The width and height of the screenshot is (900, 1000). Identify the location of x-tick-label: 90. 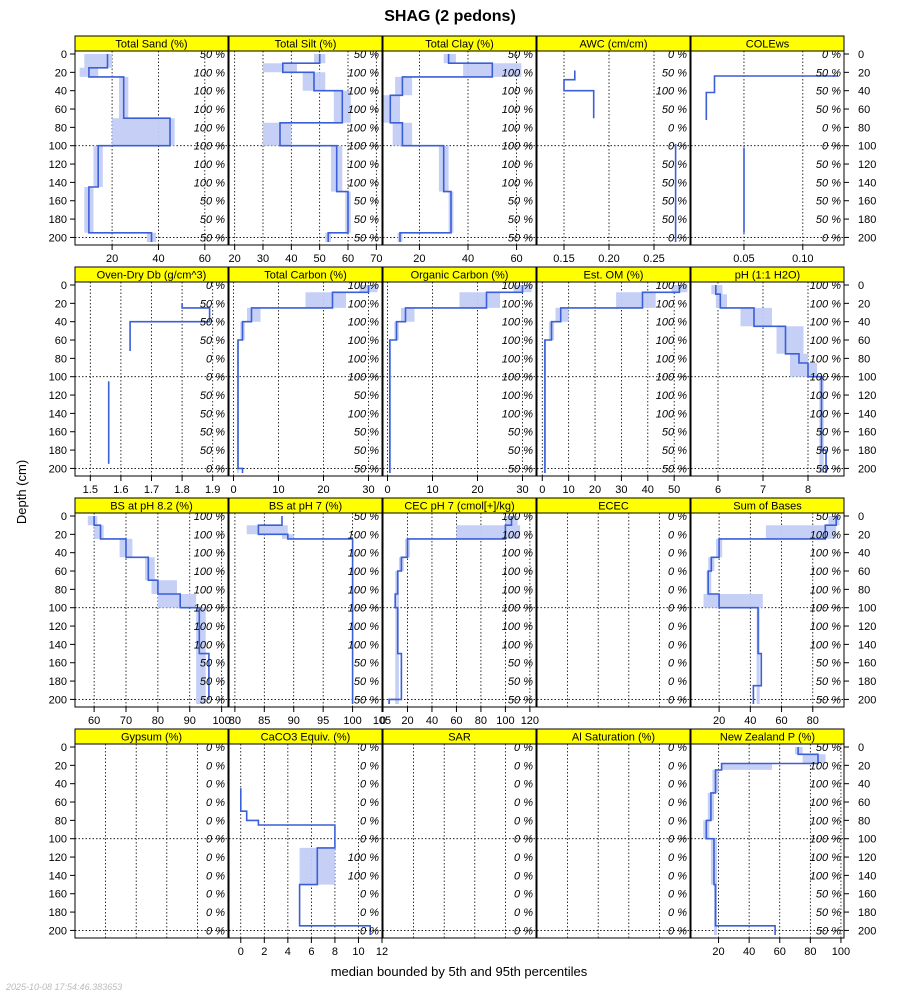
(294, 721).